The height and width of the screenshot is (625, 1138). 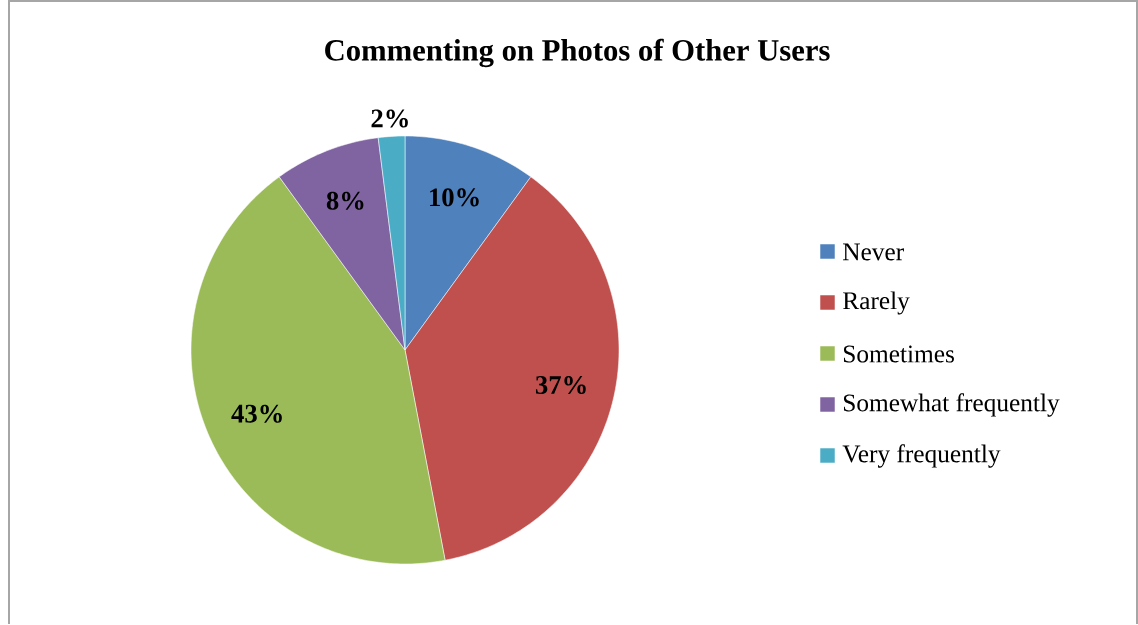 I want to click on data-label: 43%, so click(x=256, y=413).